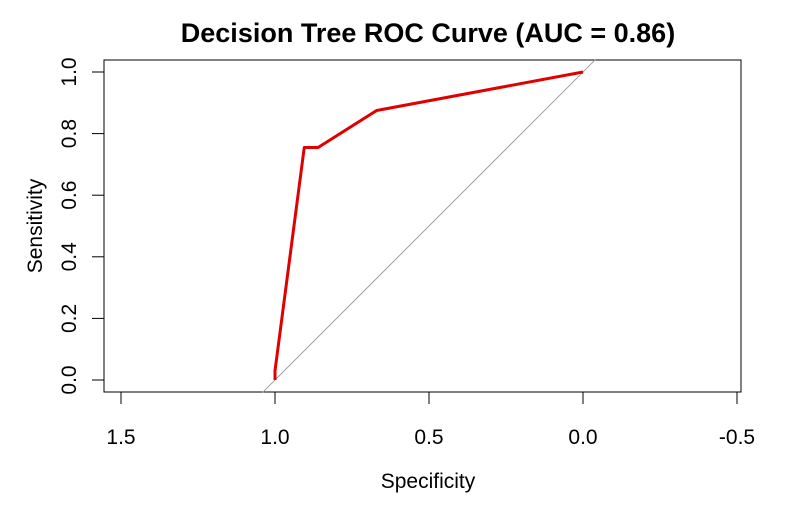 The width and height of the screenshot is (802, 511). Describe the element at coordinates (81, 226) in the screenshot. I see `y-axis: 0.0 0.2 0.4 0.6 0.8 1.0` at that location.